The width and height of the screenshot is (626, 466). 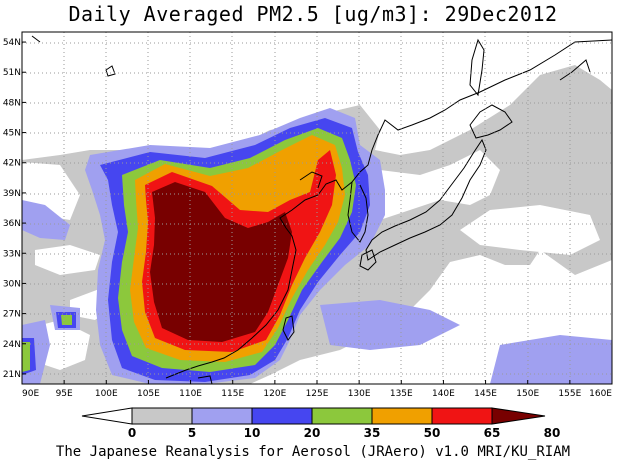 What do you see at coordinates (12, 194) in the screenshot?
I see `lat-tick-label: 39N` at bounding box center [12, 194].